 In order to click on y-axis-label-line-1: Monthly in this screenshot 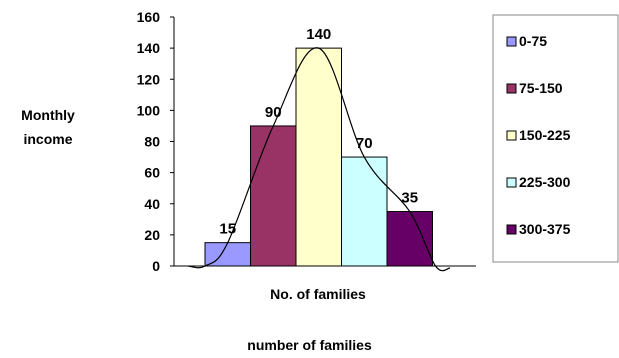, I will do `click(48, 115)`.